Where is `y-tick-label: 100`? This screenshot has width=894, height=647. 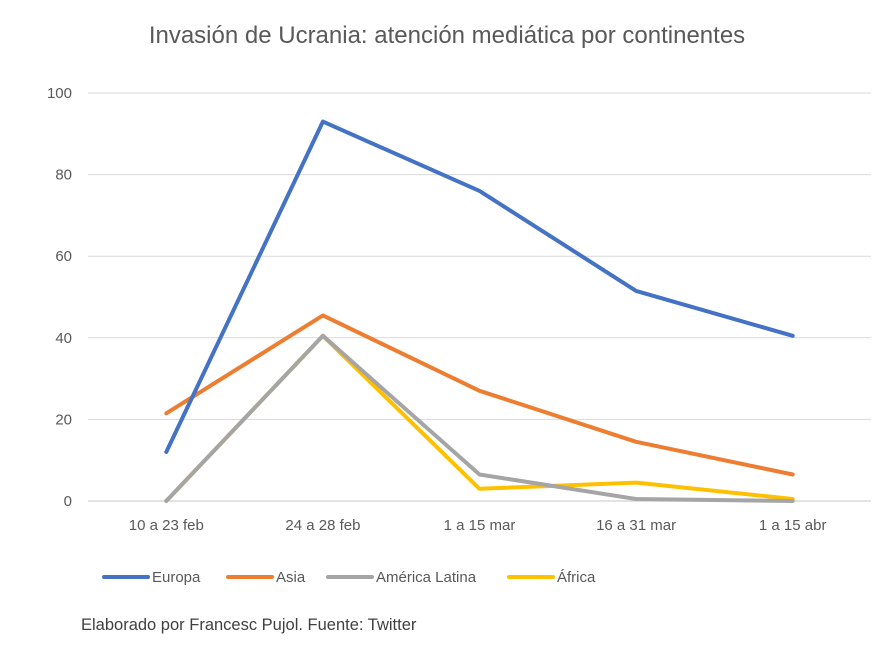
y-tick-label: 100 is located at coordinates (59, 93).